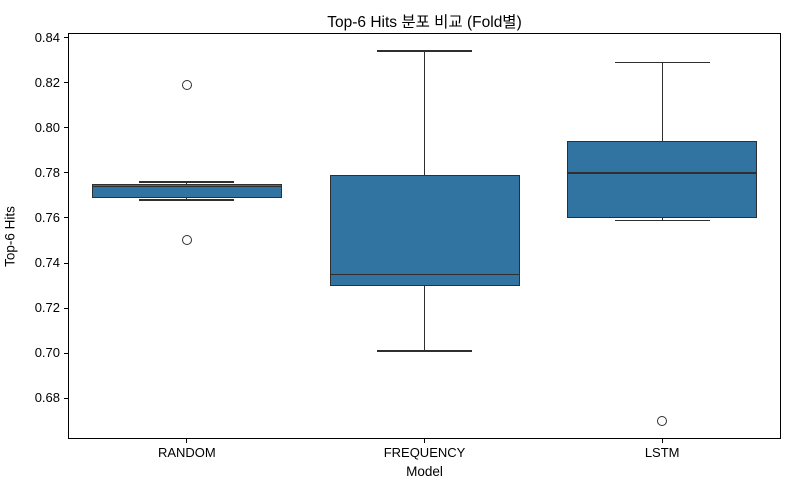 The image size is (790, 490). What do you see at coordinates (424, 22) in the screenshot?
I see `chart-title: Top-6 Hits 분포 비교 (Fold별)` at bounding box center [424, 22].